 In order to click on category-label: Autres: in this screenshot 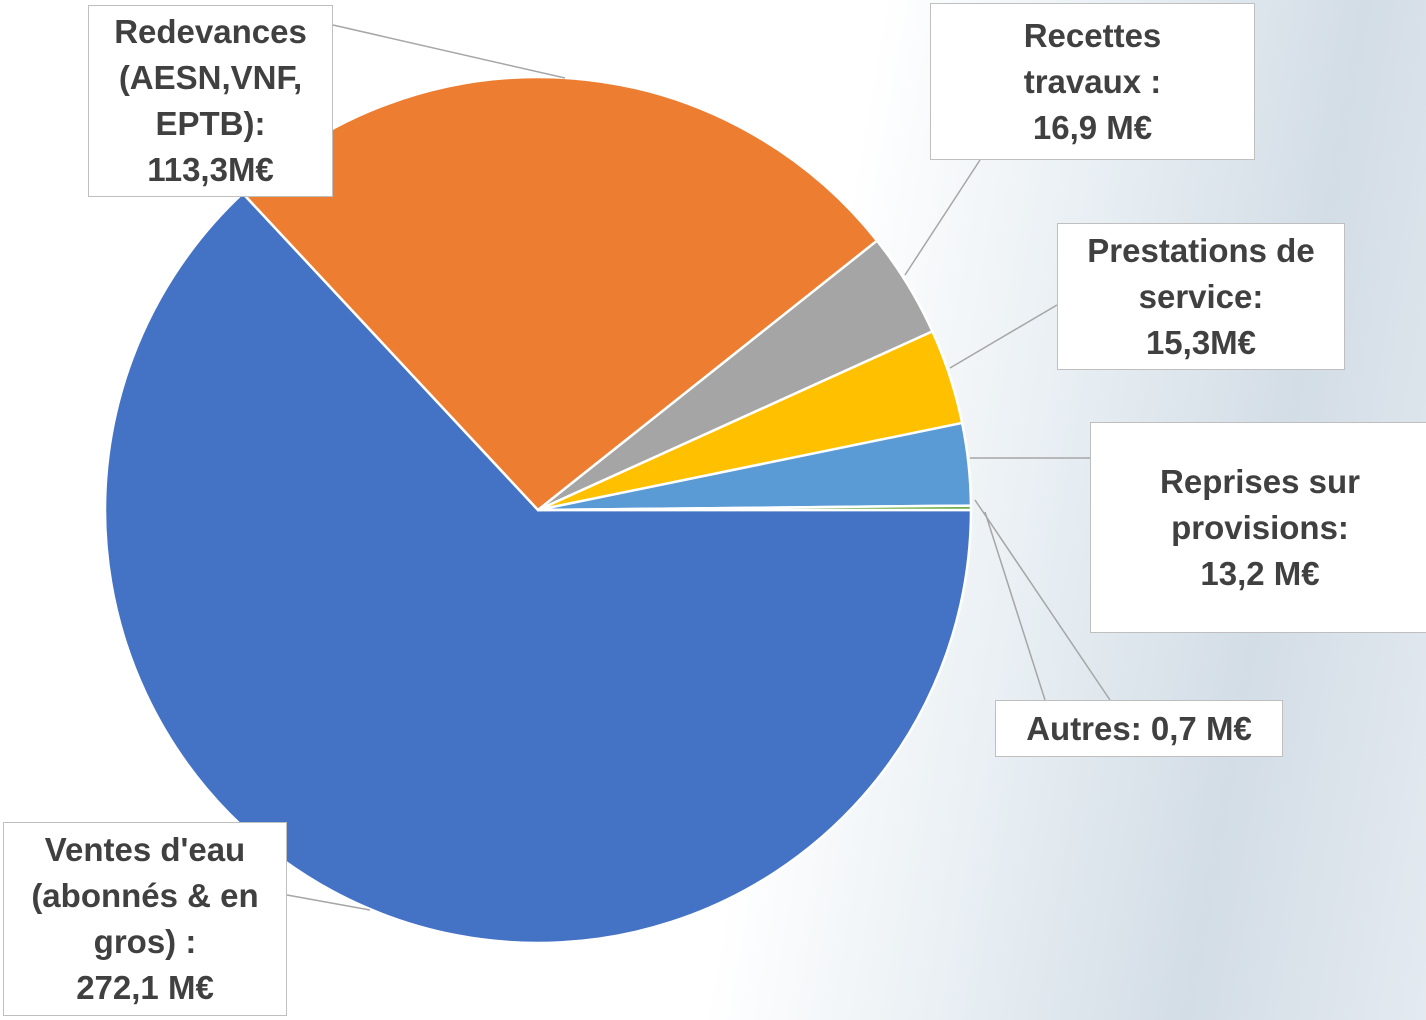, I will do `click(1084, 728)`.